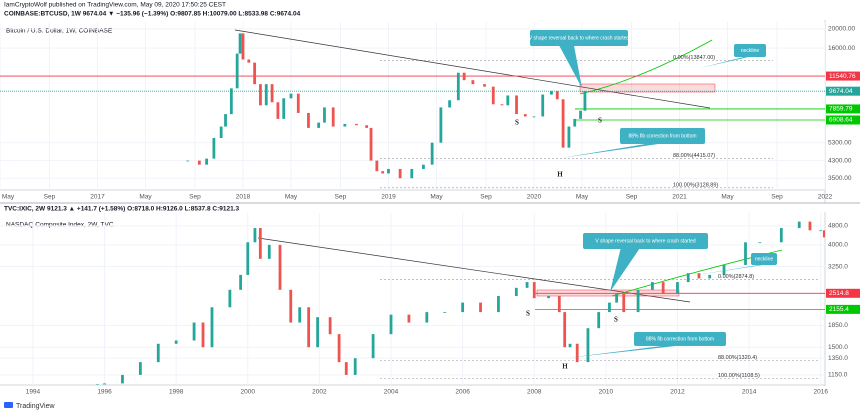 The height and width of the screenshot is (417, 860). Describe the element at coordinates (8, 405) in the screenshot. I see `logo-icon` at that location.